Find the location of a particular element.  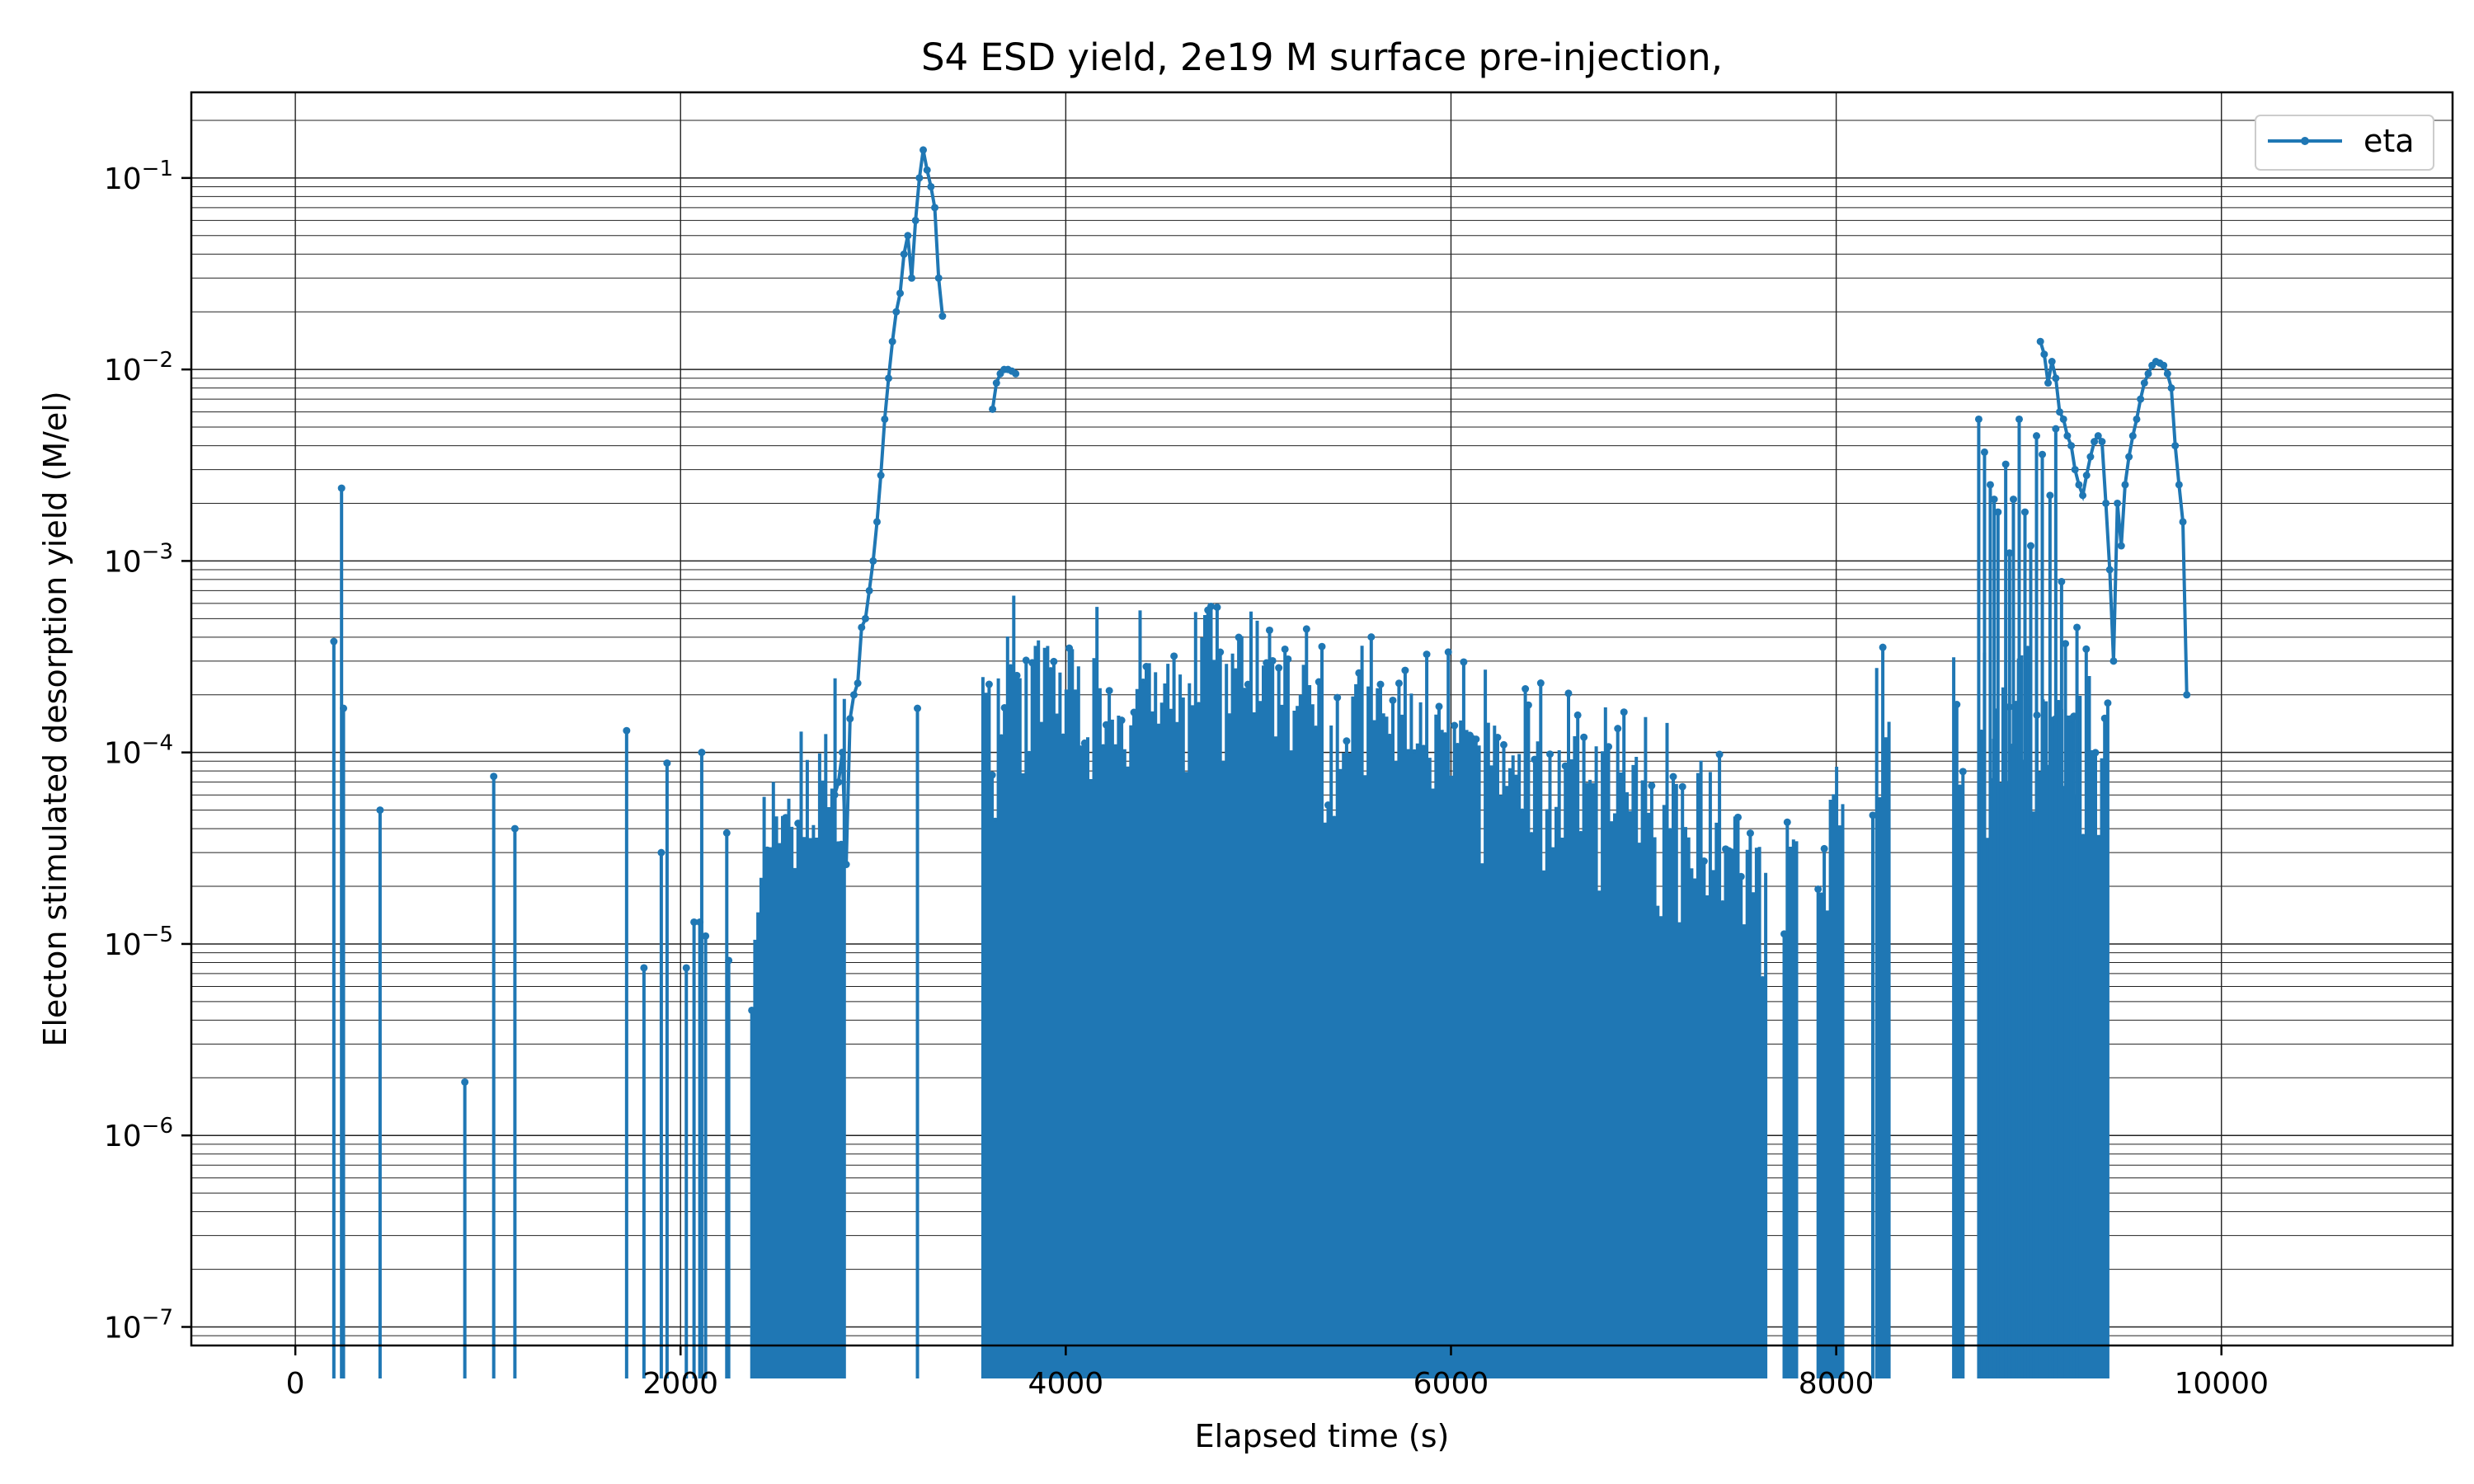

y-tick-label: 10⁻⁵ is located at coordinates (138, 942).